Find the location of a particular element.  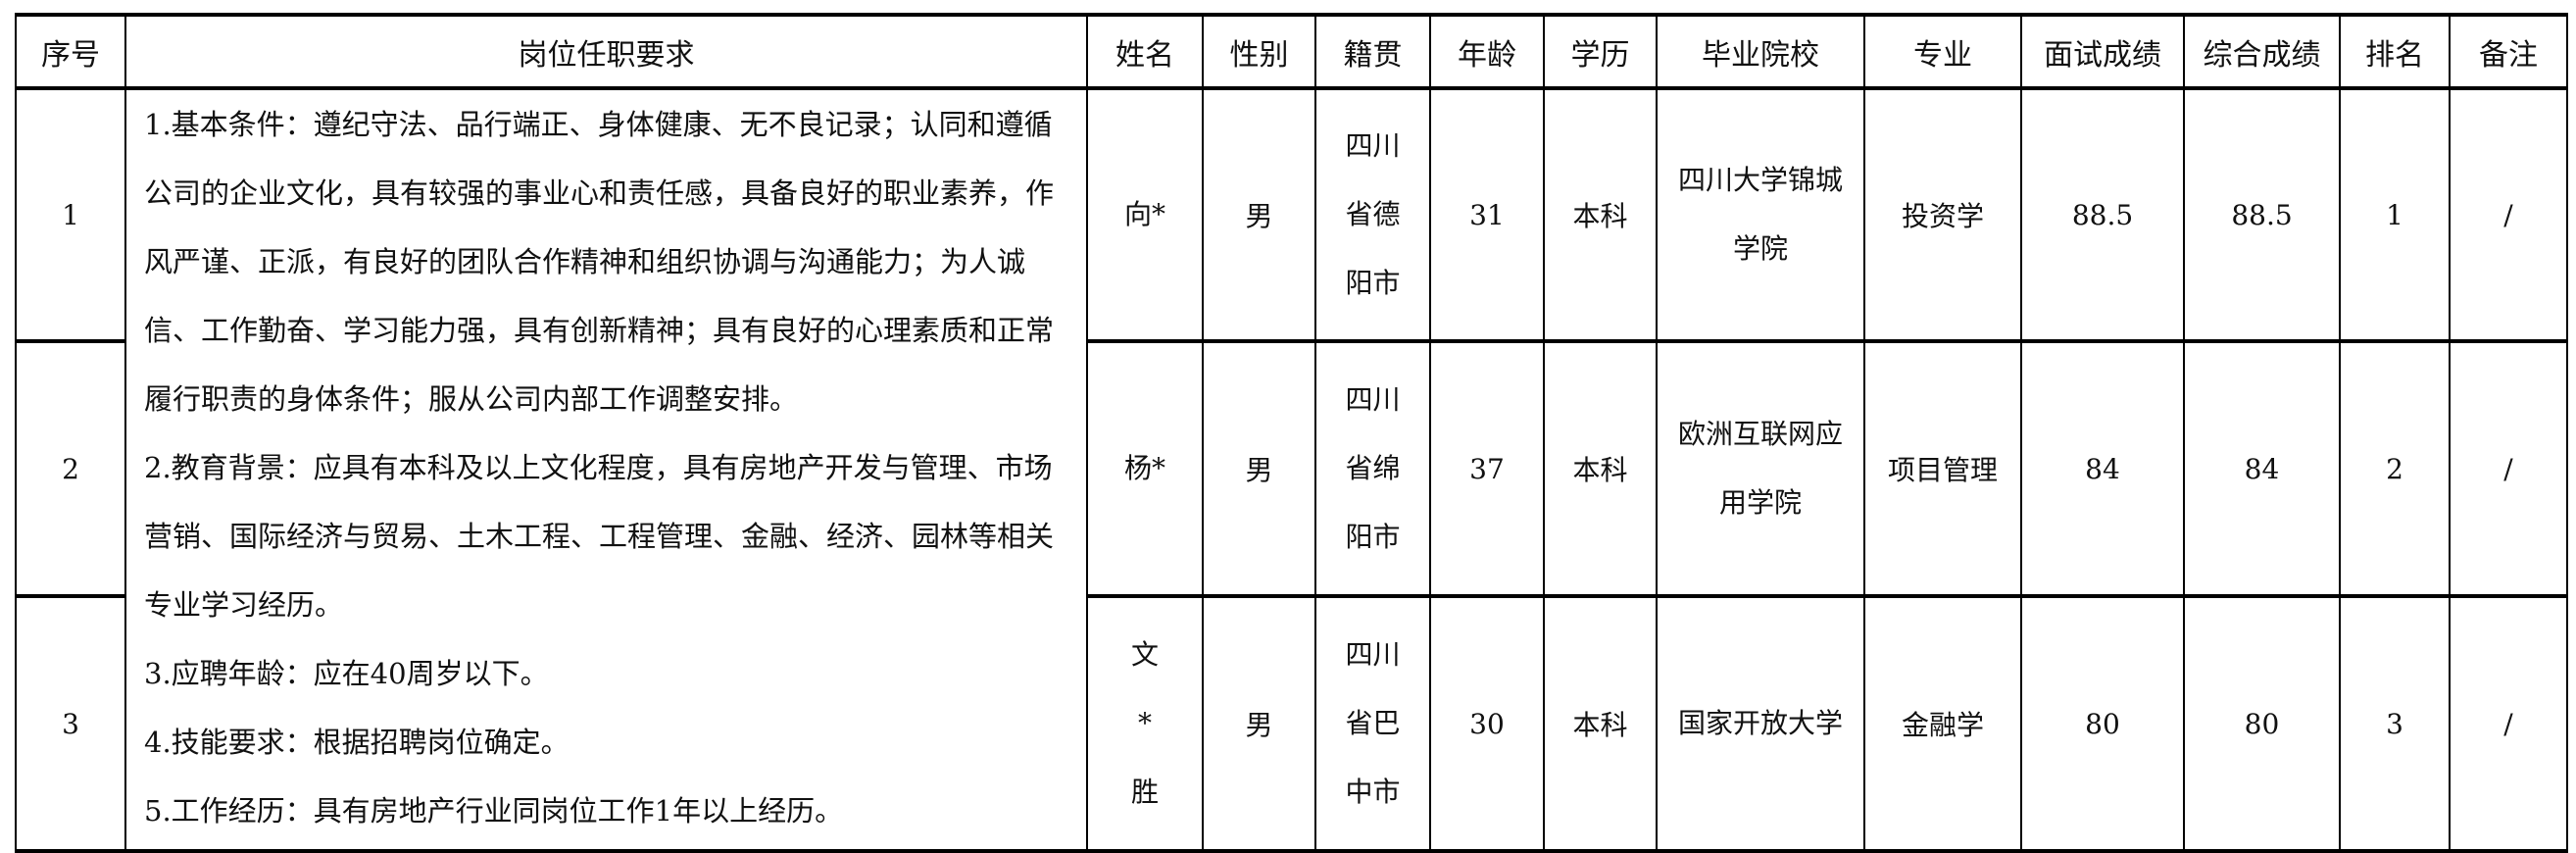

candidate-name: 文 * 胜 is located at coordinates (1145, 725).